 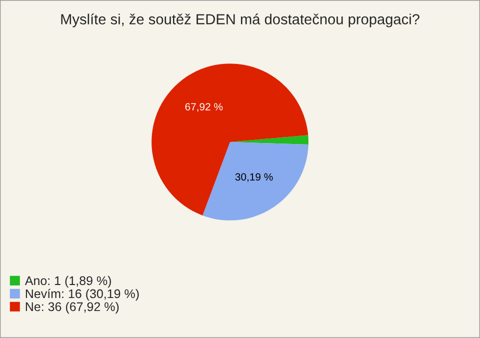 I want to click on legend-label: Nevím: 16 (30,19 %), so click(x=82, y=294).